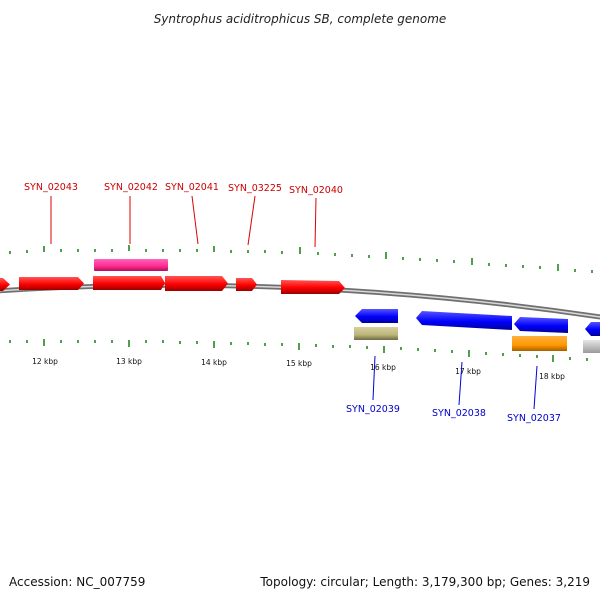  Describe the element at coordinates (299, 363) in the screenshot. I see `scale-label-15kbp: 15 kbp` at that location.